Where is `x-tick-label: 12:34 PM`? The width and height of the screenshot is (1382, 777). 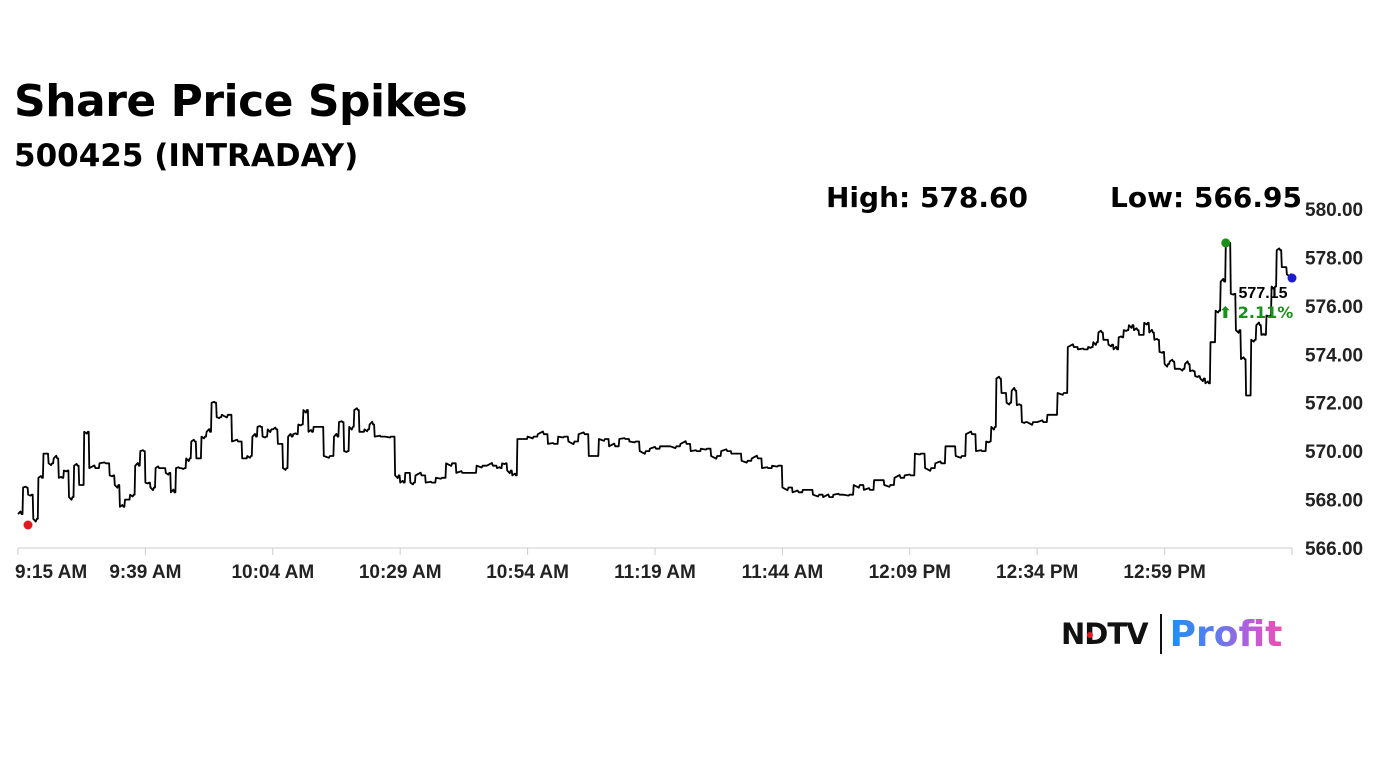 x-tick-label: 12:34 PM is located at coordinates (1037, 572).